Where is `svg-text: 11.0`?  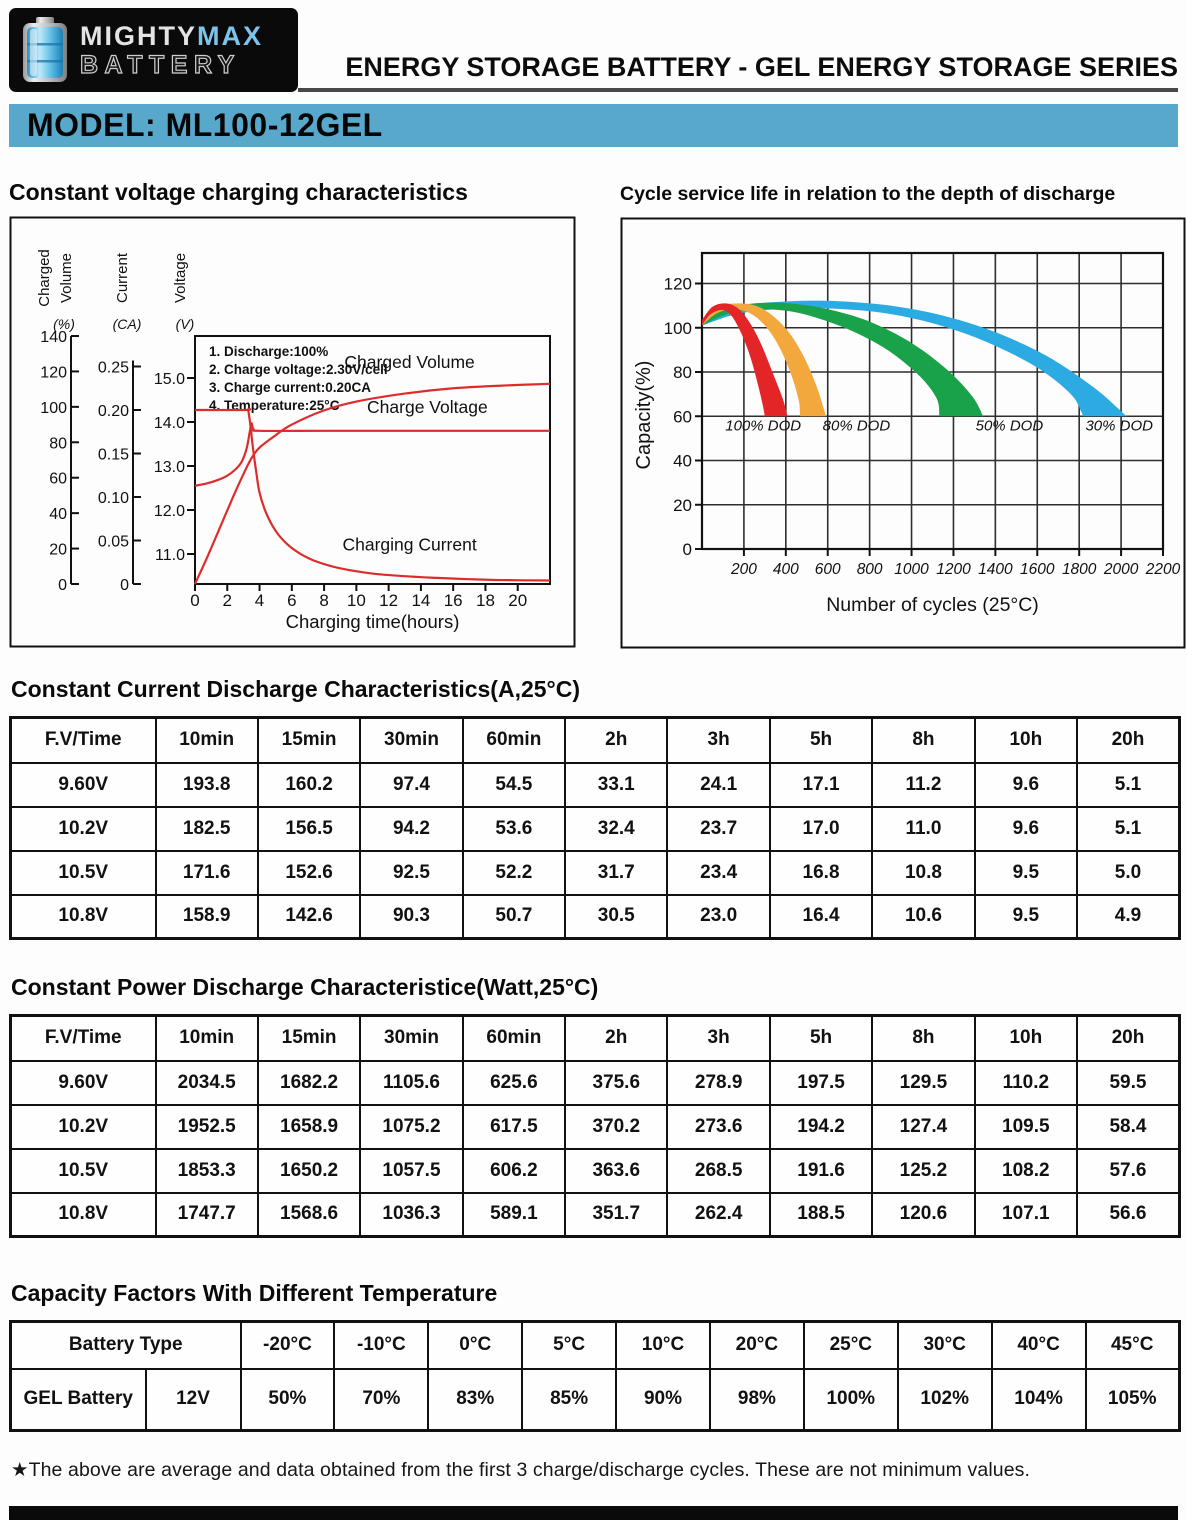
svg-text: 11.0 is located at coordinates (170, 555).